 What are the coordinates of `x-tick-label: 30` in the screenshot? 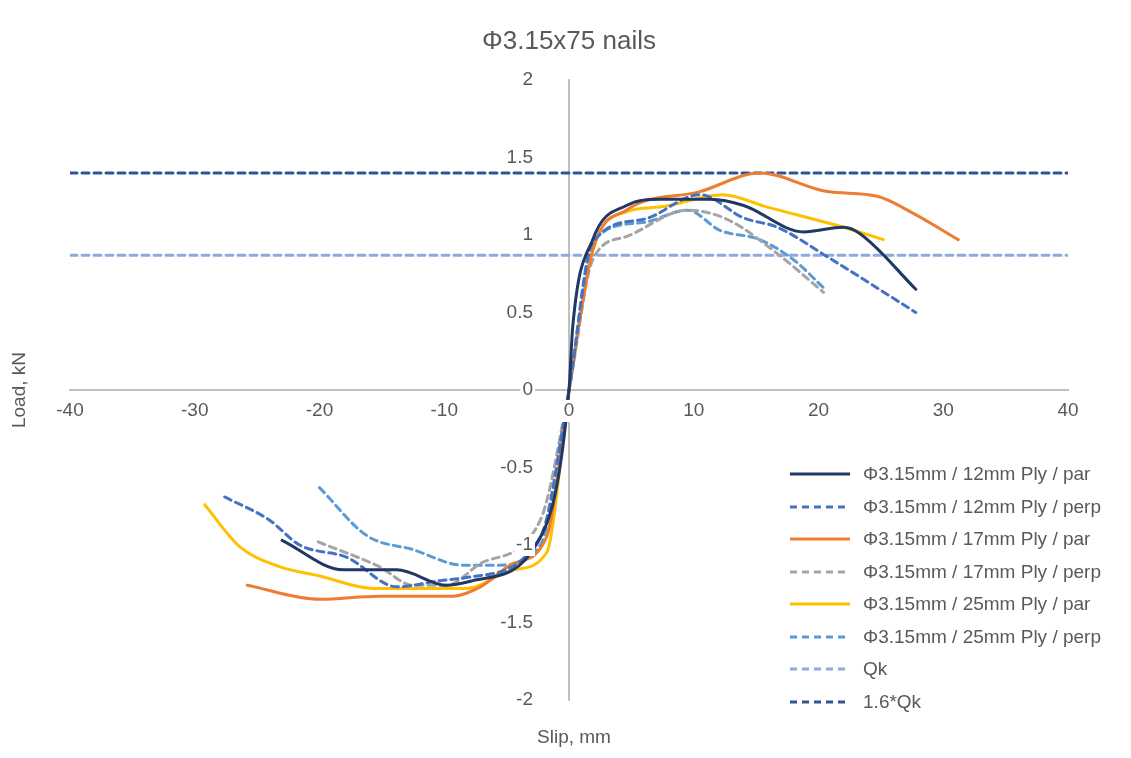 It's located at (943, 410).